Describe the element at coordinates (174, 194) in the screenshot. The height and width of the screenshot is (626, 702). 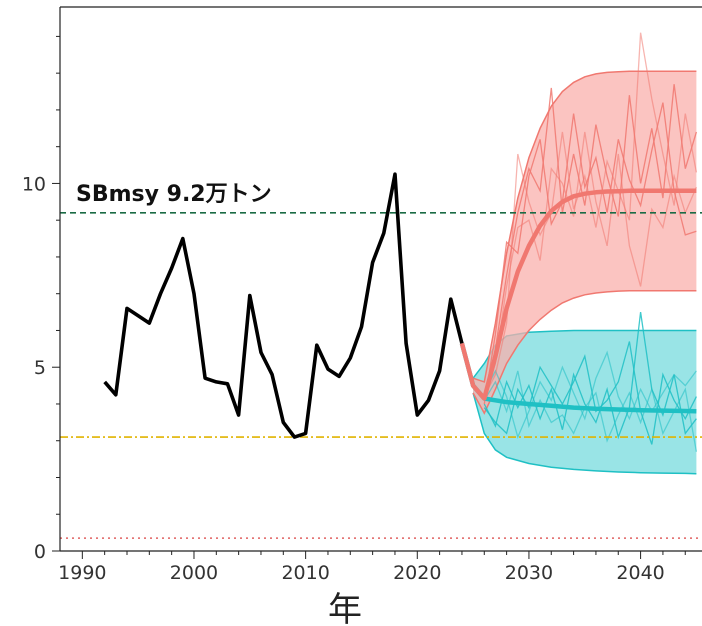
I see `sbmsy-label: SBmsy 9.2万トン` at that location.